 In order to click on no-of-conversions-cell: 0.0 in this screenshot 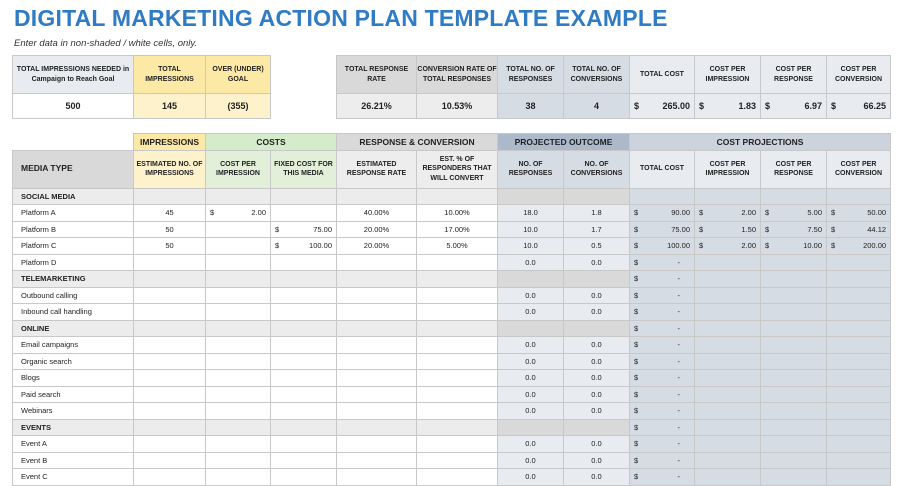, I will do `click(596, 361)`.